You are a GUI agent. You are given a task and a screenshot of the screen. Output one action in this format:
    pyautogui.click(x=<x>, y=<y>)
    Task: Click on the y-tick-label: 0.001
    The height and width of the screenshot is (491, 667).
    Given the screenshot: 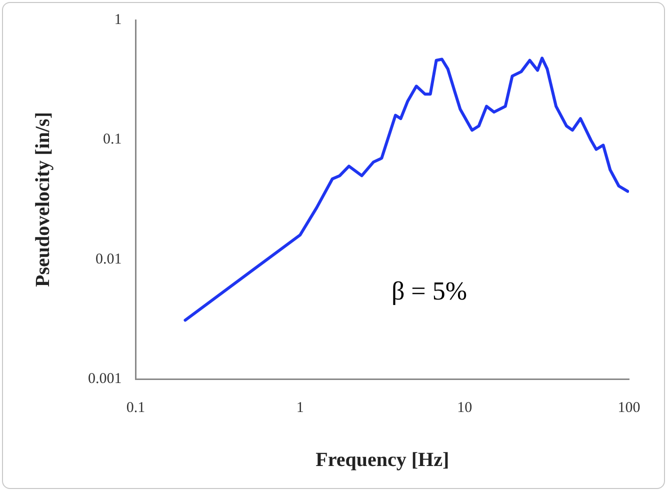 What is the action you would take?
    pyautogui.click(x=105, y=378)
    